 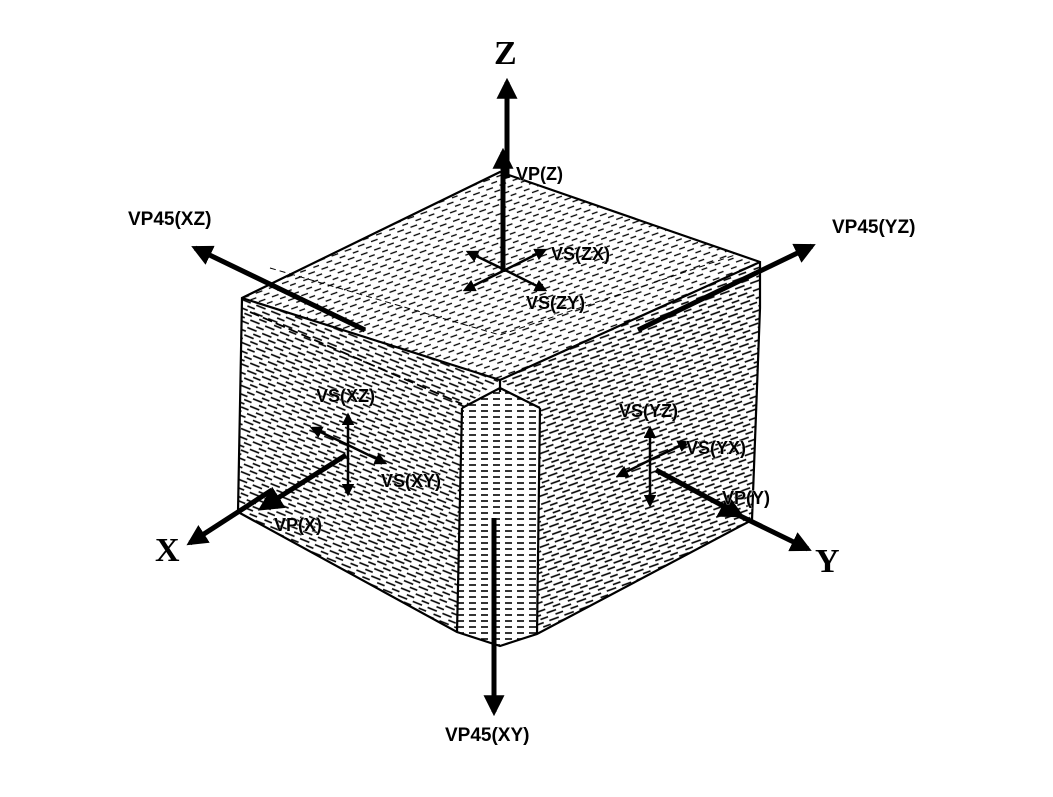 What do you see at coordinates (538, 521) in the screenshot?
I see `front-right-edge` at bounding box center [538, 521].